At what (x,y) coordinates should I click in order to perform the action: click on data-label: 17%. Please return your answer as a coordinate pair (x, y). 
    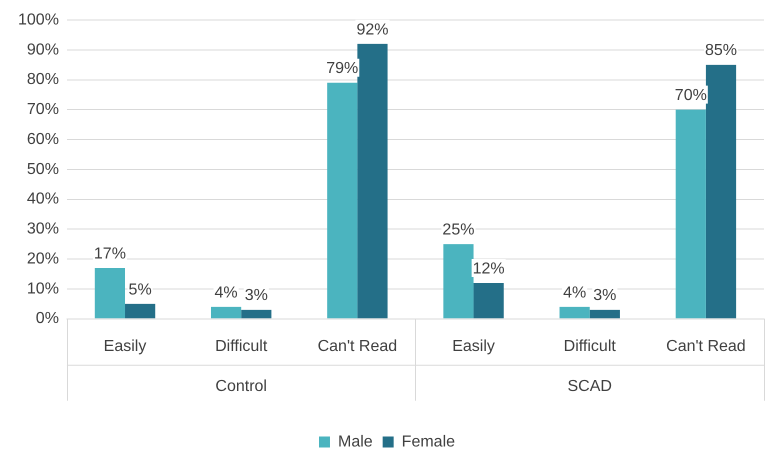
    Looking at the image, I should click on (110, 253).